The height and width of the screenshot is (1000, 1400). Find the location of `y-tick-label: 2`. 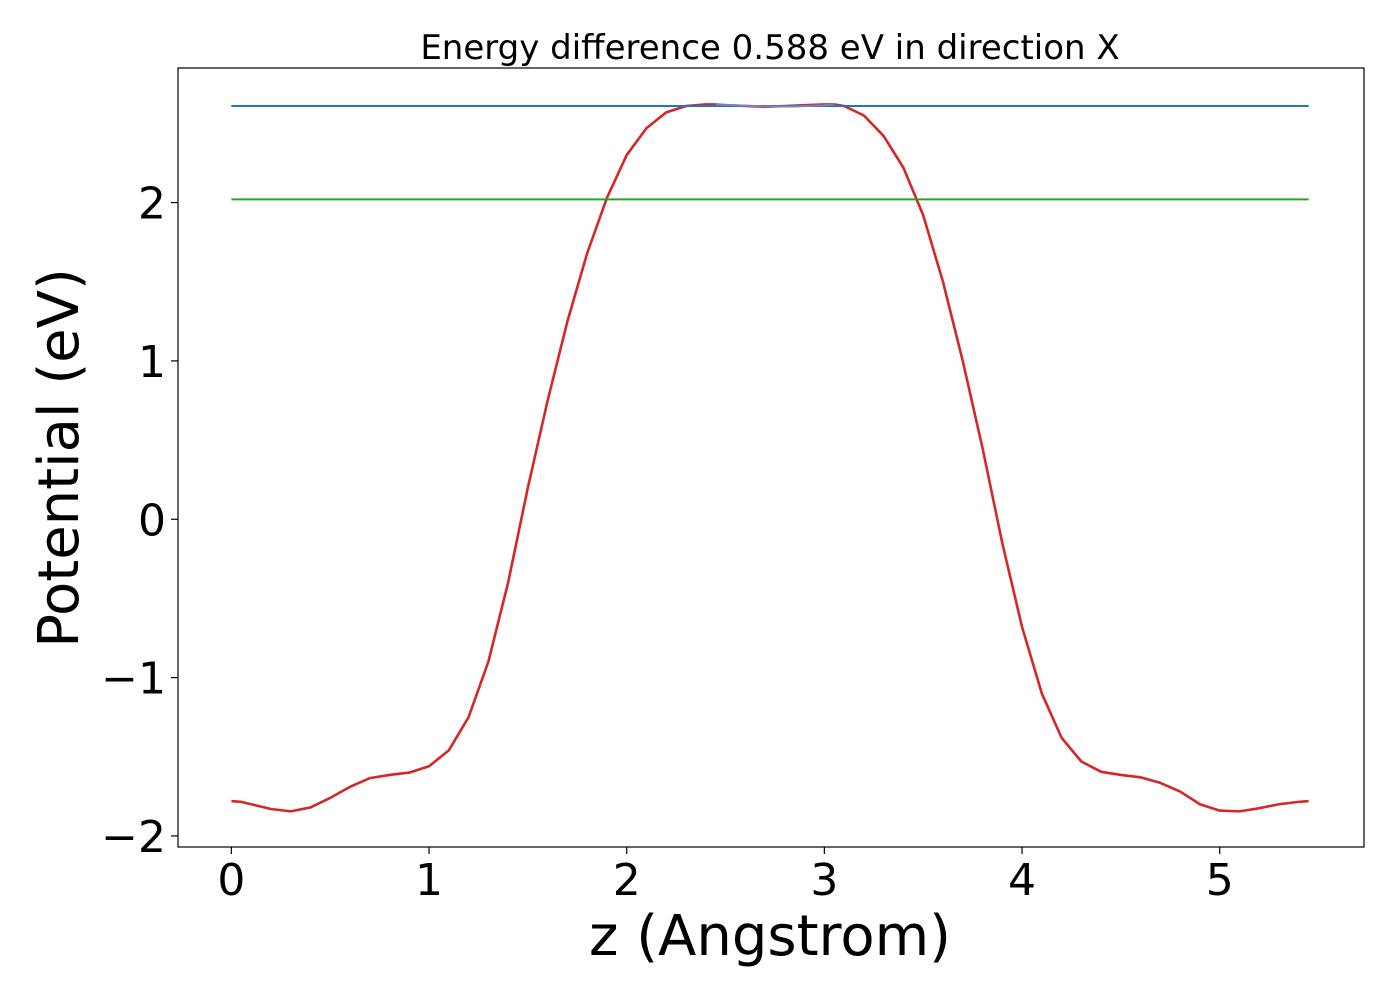

y-tick-label: 2 is located at coordinates (152, 204).